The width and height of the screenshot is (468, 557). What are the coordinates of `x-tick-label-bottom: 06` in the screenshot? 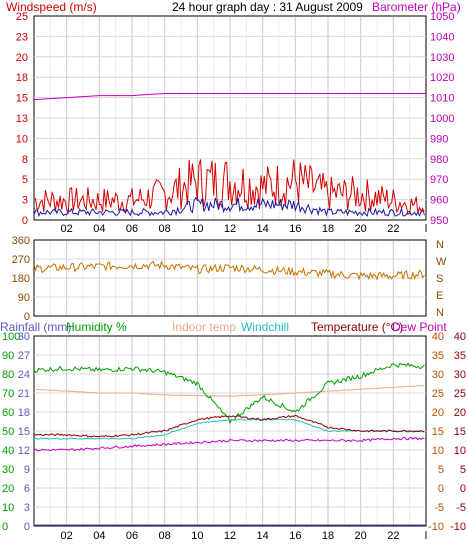 It's located at (132, 536).